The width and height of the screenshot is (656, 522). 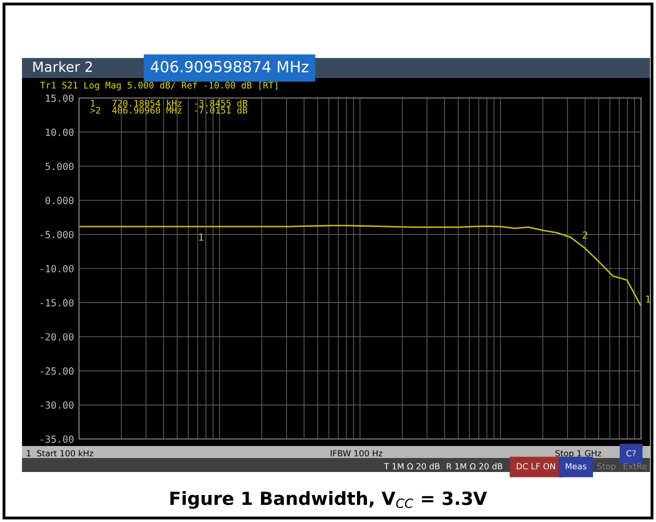 I want to click on text: Marker 2, so click(x=62, y=66).